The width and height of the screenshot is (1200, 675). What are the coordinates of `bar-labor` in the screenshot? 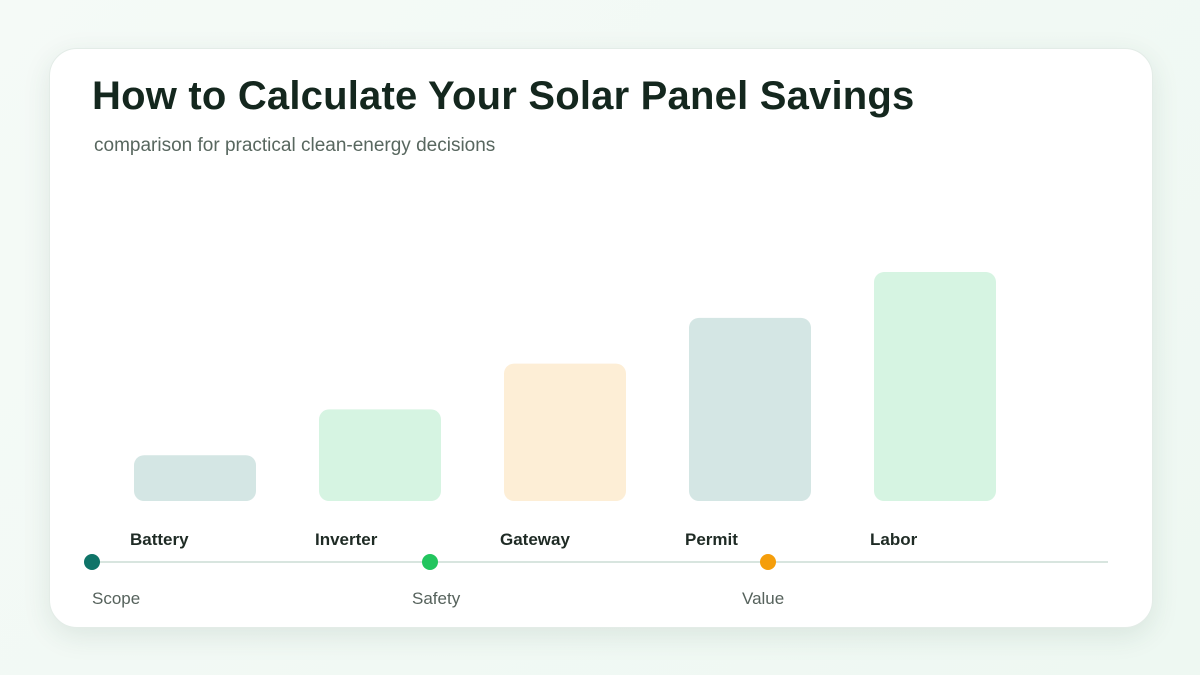 It's located at (935, 386).